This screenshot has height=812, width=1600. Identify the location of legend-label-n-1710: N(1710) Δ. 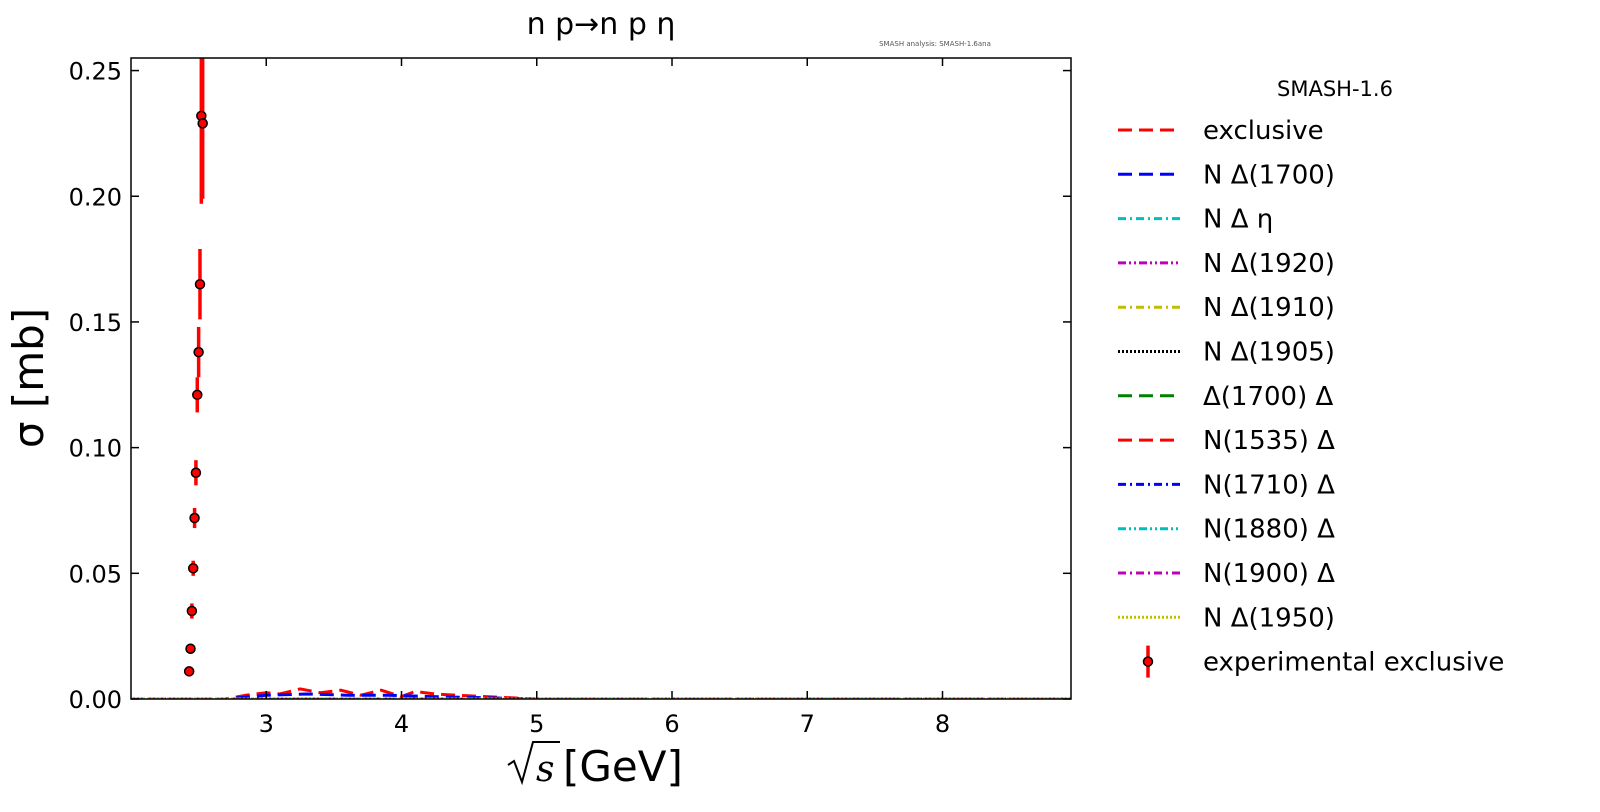
(1269, 485).